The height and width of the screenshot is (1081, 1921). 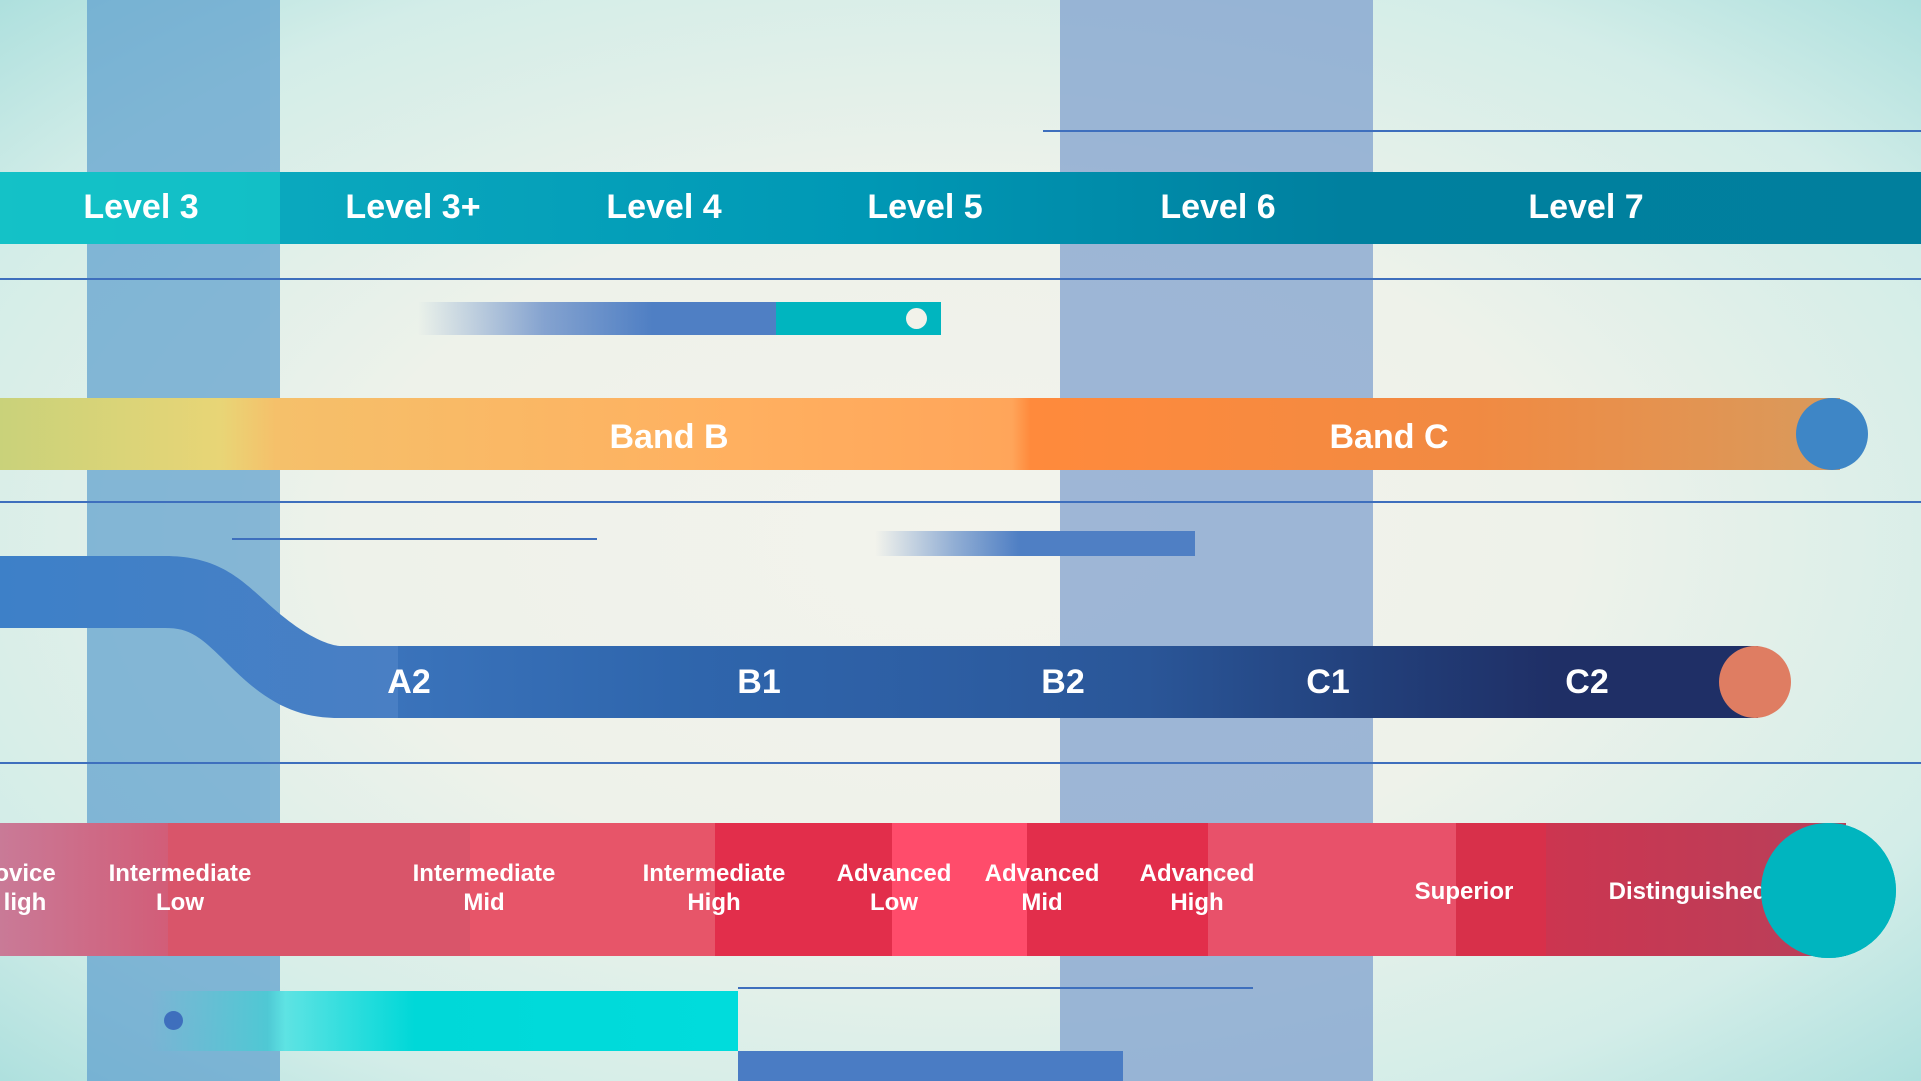 I want to click on rating-label: ovice ligh, so click(x=28, y=888).